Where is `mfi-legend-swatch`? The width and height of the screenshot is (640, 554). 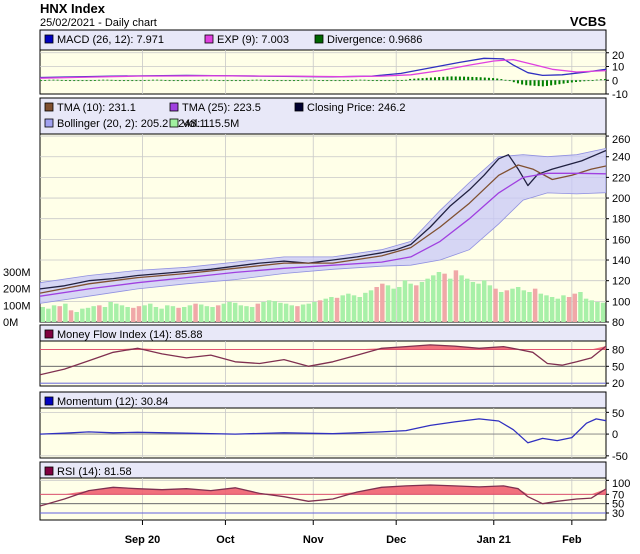 mfi-legend-swatch is located at coordinates (49, 334).